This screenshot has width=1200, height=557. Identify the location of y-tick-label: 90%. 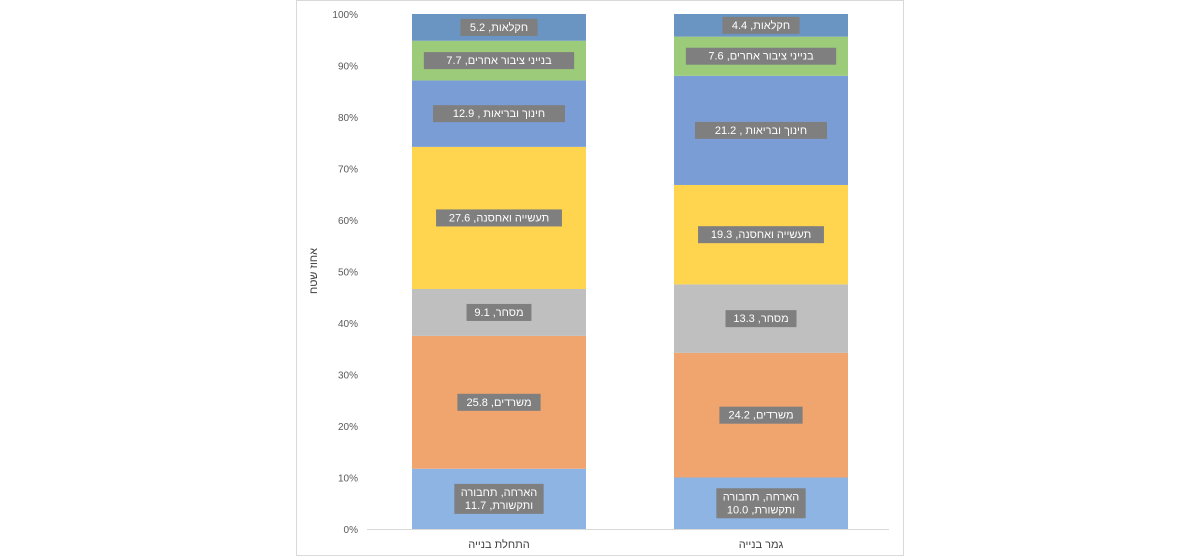
(348, 67).